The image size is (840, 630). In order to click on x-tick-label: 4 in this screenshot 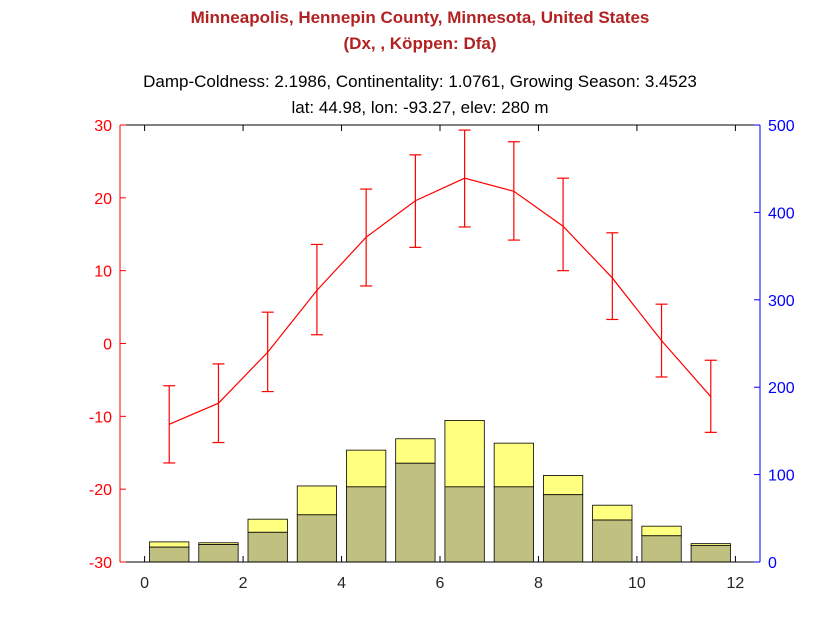, I will do `click(341, 583)`.